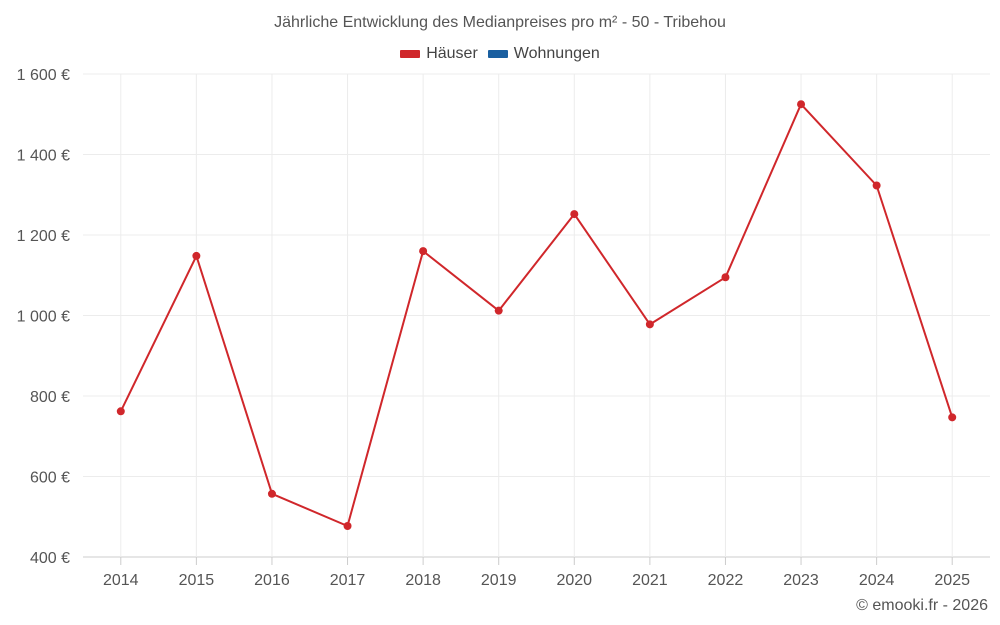  I want to click on x-tick-label: 2024, so click(877, 580).